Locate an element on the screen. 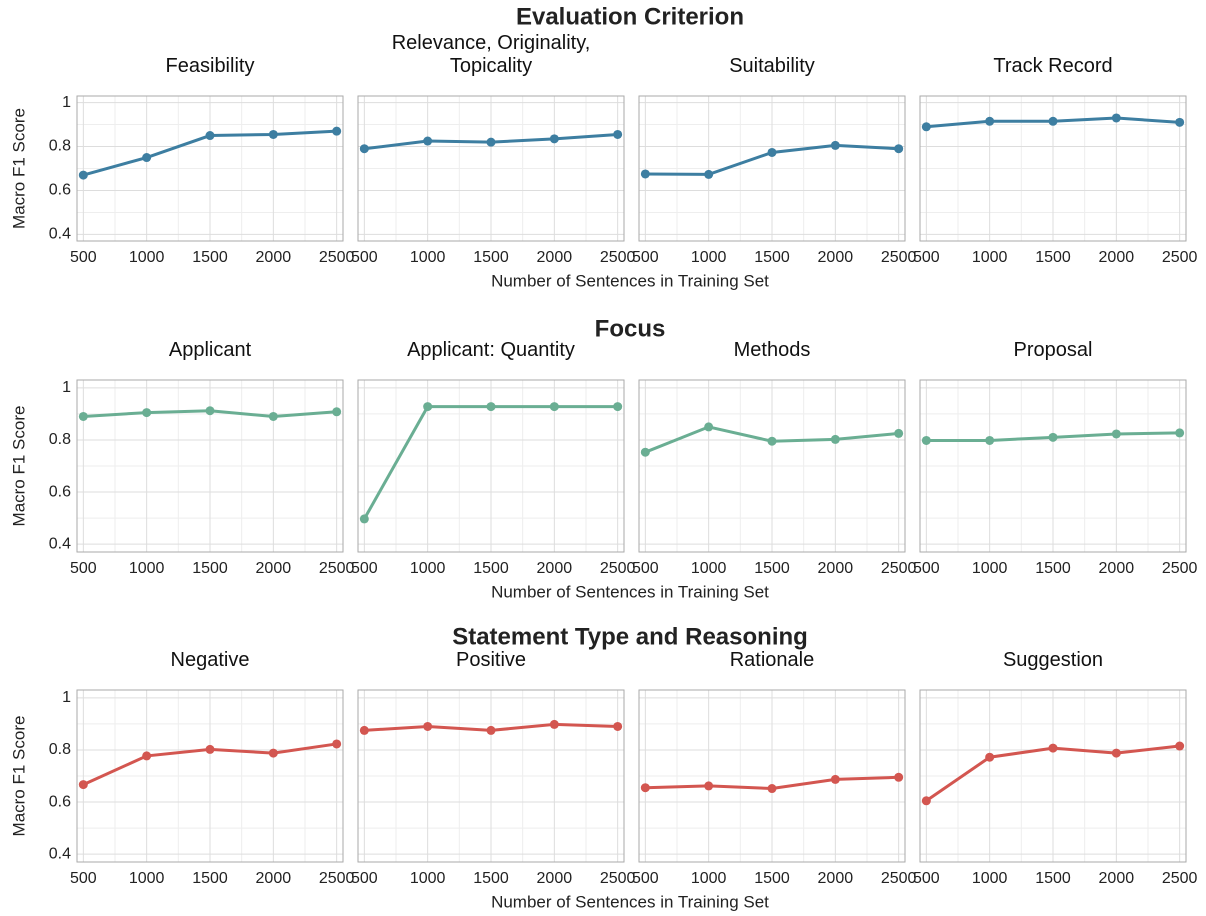  panel-title: Relevance, Originality, Topicality is located at coordinates (491, 54).